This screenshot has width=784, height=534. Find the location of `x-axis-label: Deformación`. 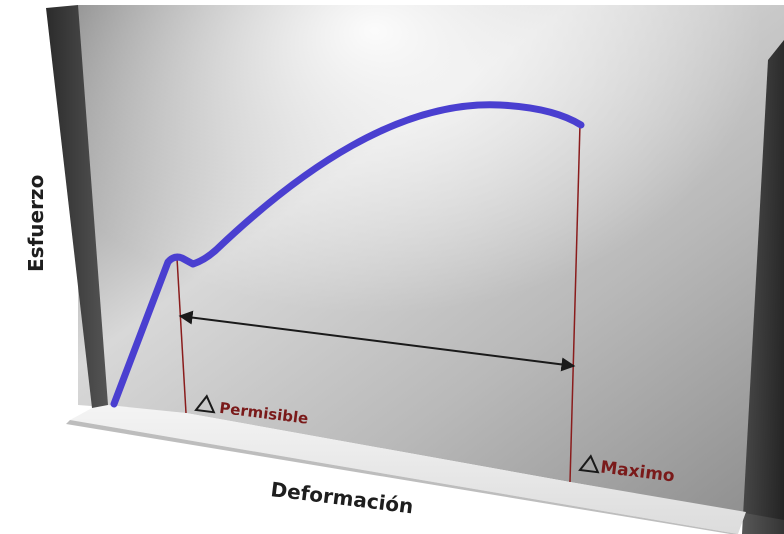

x-axis-label: Deformación is located at coordinates (341, 497).